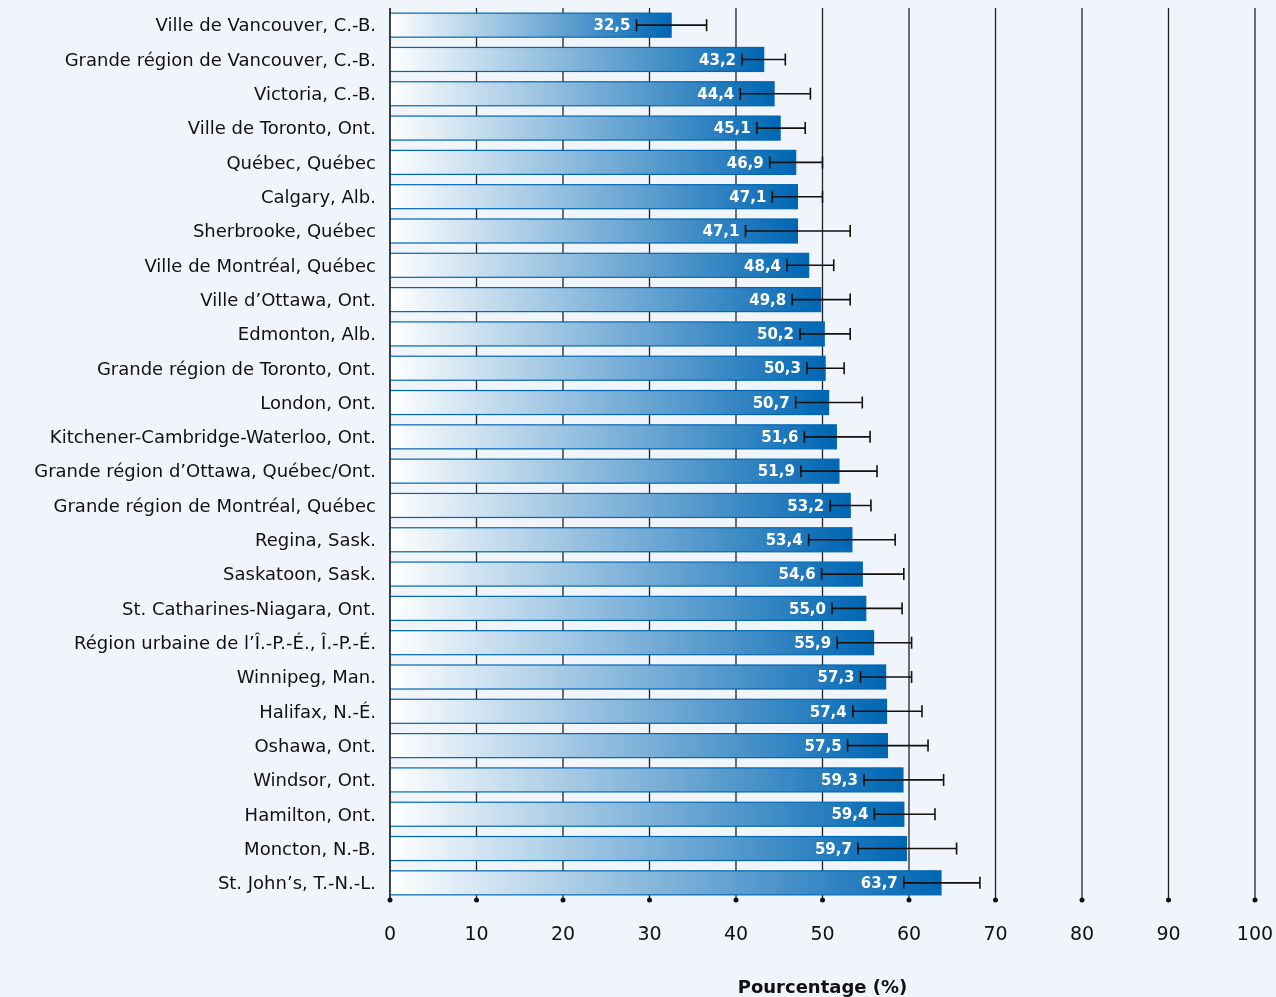  Describe the element at coordinates (806, 505) in the screenshot. I see `data-label: 53,2` at that location.